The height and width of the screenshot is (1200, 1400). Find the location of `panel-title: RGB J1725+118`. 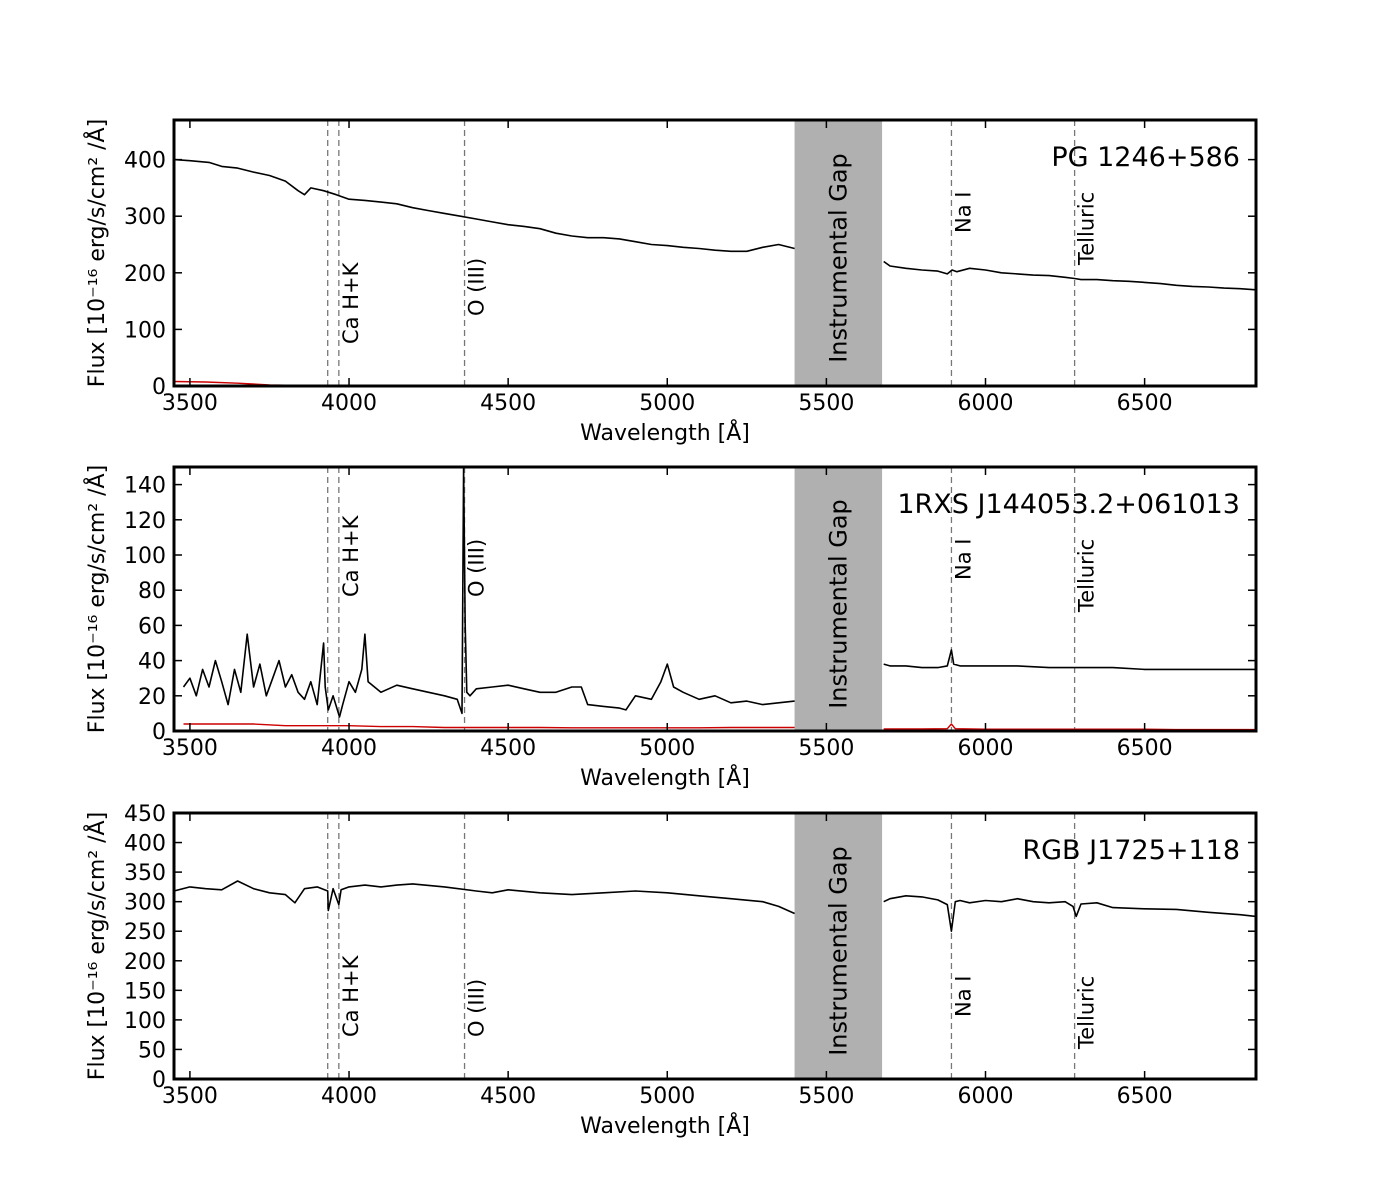

panel-title: RGB J1725+118 is located at coordinates (1131, 850).